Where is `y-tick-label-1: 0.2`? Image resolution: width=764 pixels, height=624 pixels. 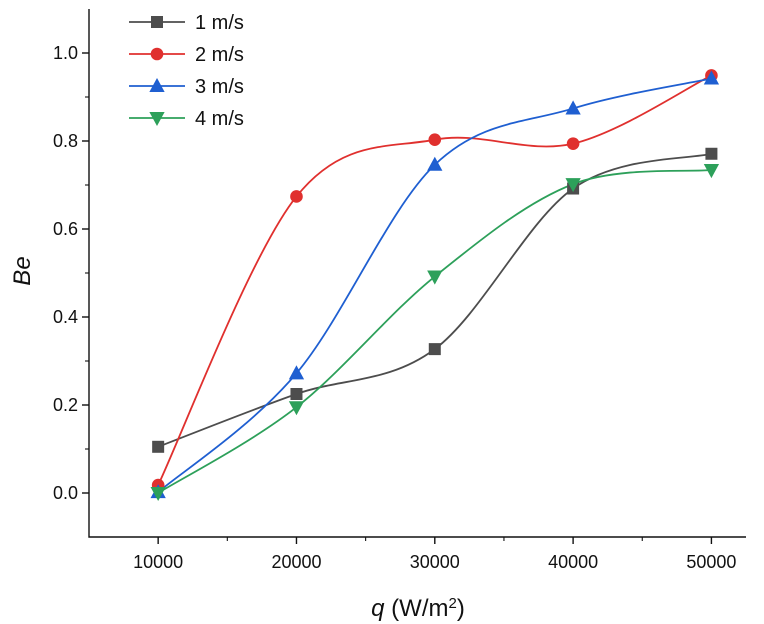 y-tick-label-1: 0.2 is located at coordinates (65, 405).